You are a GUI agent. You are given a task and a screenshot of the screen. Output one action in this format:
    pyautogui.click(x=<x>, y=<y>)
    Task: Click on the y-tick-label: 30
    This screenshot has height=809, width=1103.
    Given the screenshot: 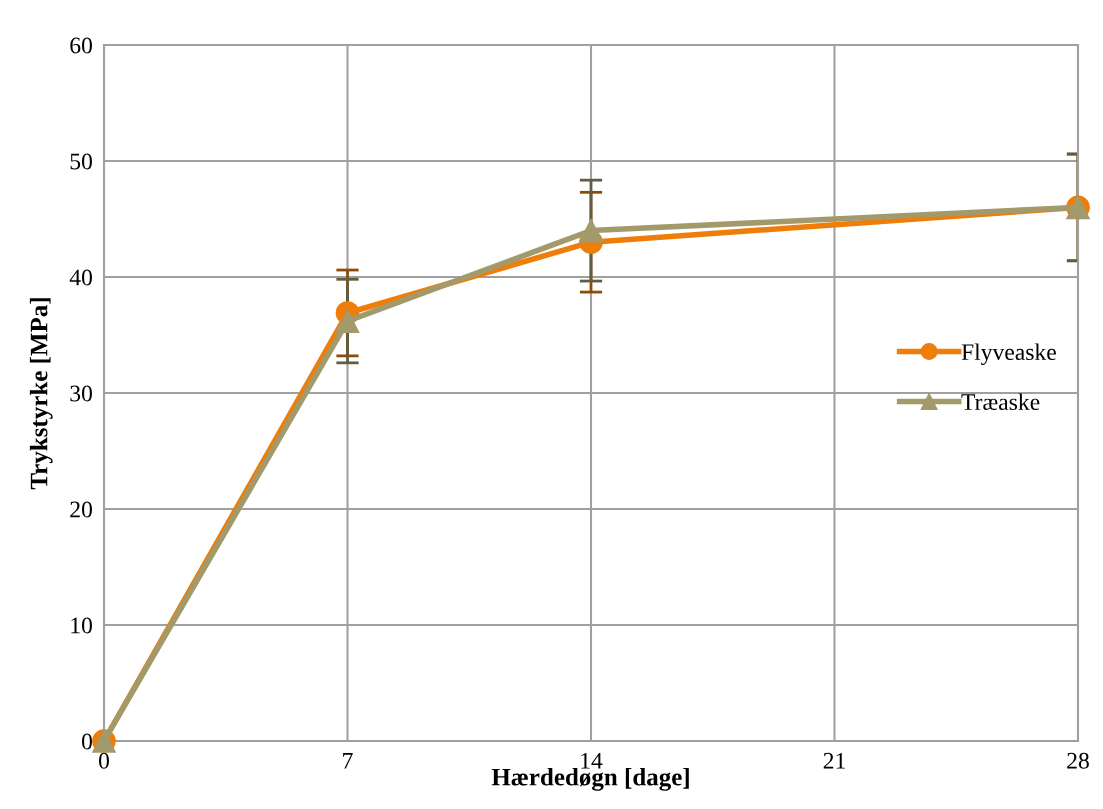 What is the action you would take?
    pyautogui.click(x=81, y=393)
    